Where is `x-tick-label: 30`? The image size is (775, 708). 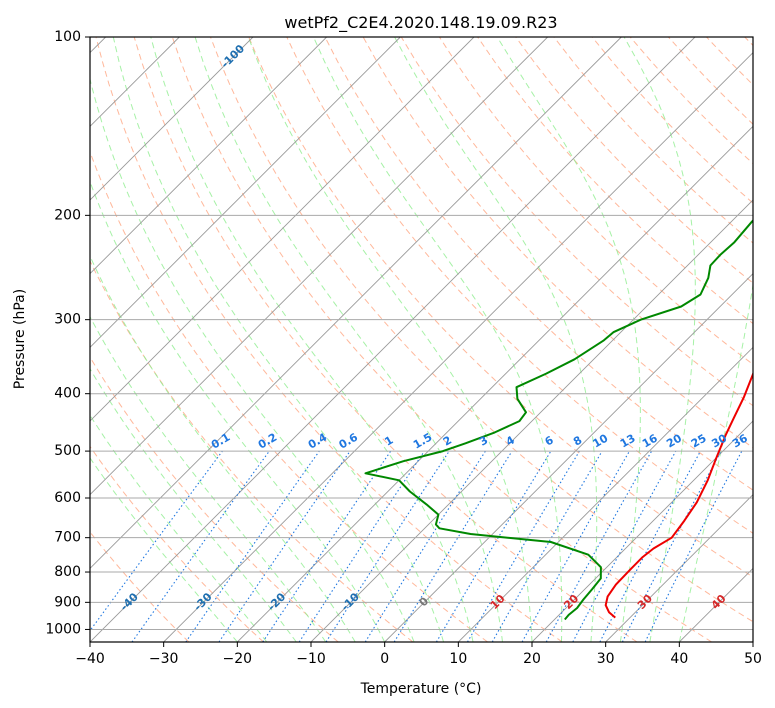 x-tick-label: 30 is located at coordinates (606, 659).